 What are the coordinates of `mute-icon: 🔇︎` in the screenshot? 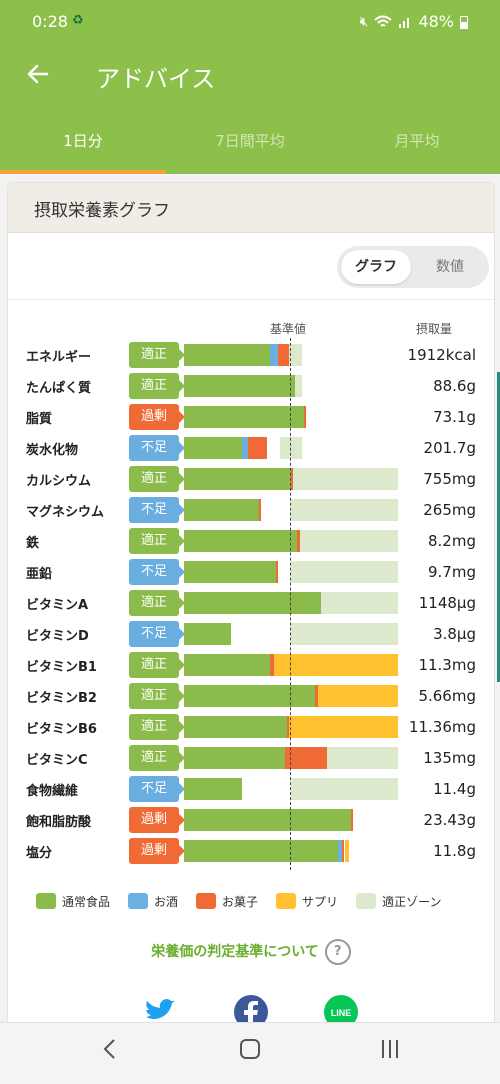 It's located at (364, 21).